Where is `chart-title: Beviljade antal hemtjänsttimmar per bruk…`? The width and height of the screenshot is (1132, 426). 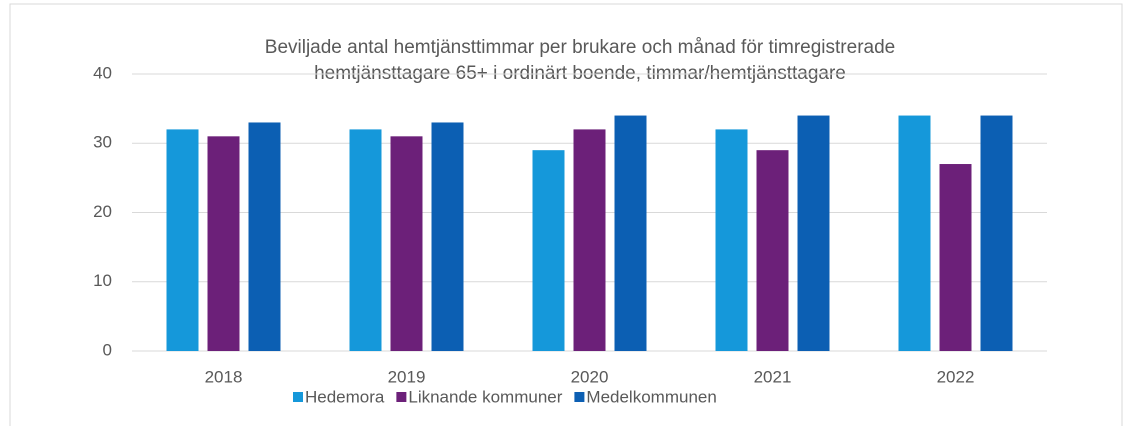 chart-title: Beviljade antal hemtjänsttimmar per bruk… is located at coordinates (580, 47).